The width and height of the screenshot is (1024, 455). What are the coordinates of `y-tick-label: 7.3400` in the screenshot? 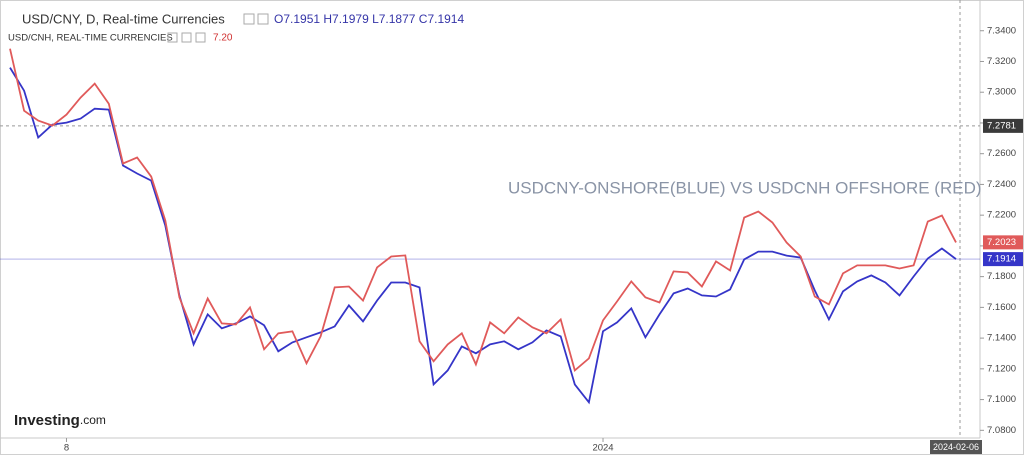 It's located at (1001, 30).